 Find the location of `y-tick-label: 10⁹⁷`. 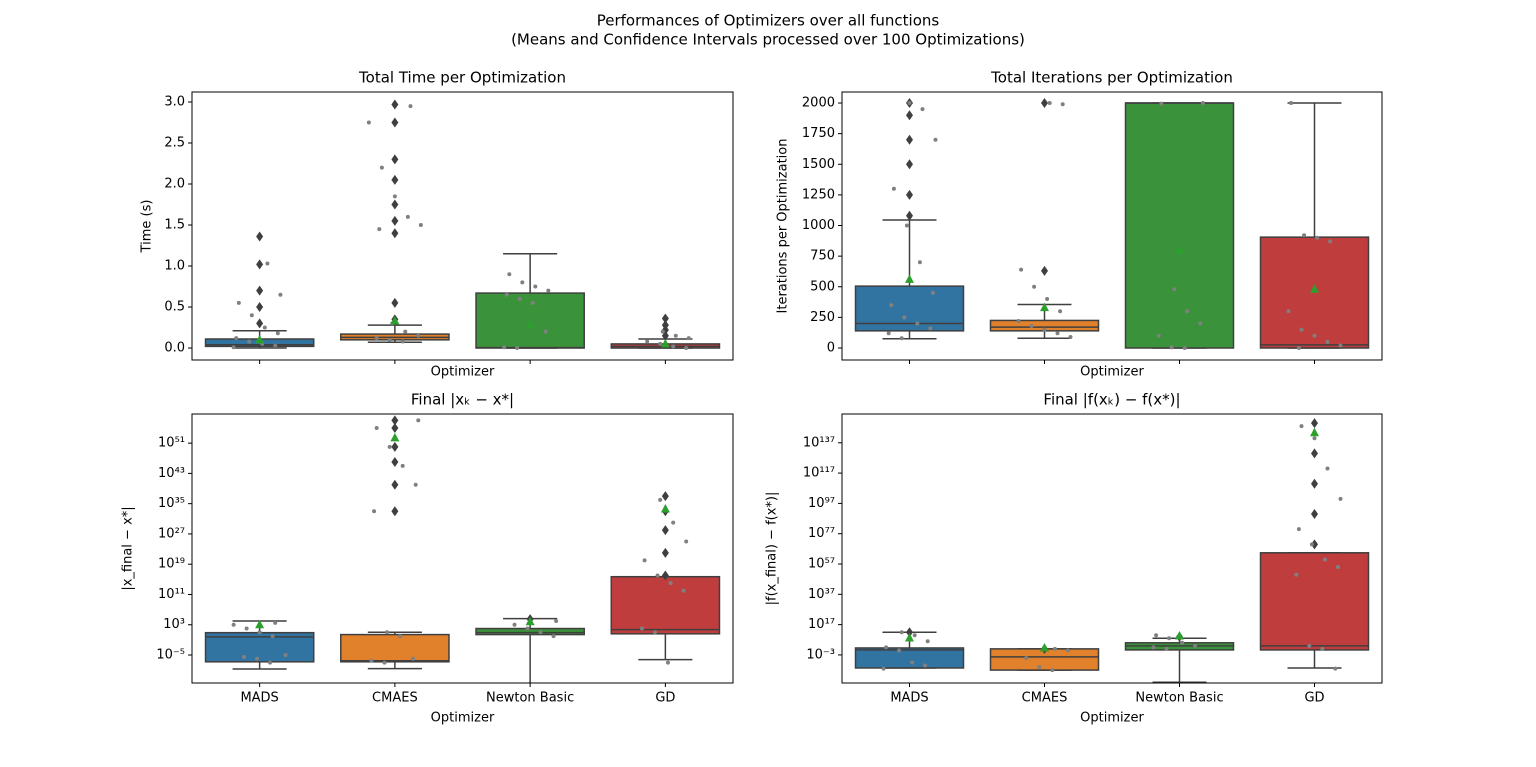

y-tick-label: 10⁹⁷ is located at coordinates (821, 503).